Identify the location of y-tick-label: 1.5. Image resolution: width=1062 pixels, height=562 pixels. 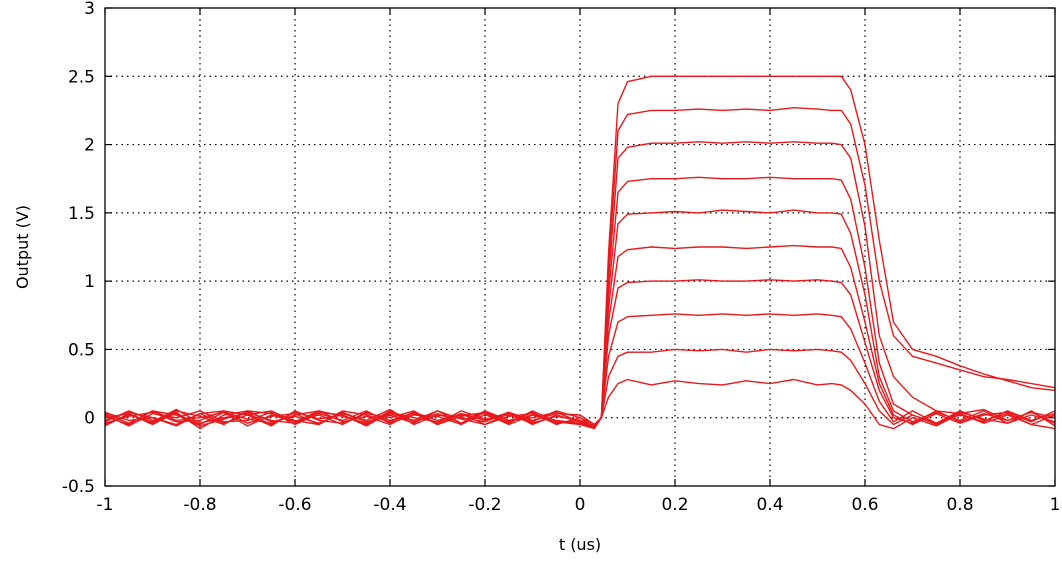
(81, 214).